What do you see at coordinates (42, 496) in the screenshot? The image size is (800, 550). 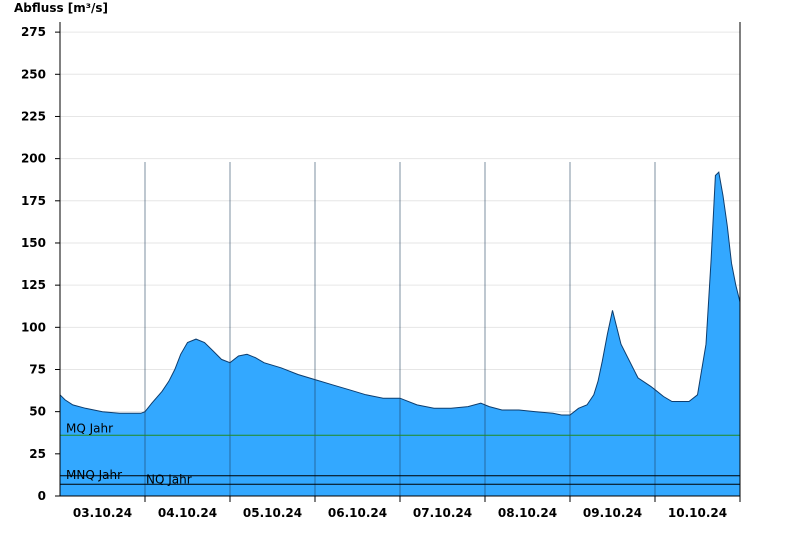 I see `y-tick-label-0: 0` at bounding box center [42, 496].